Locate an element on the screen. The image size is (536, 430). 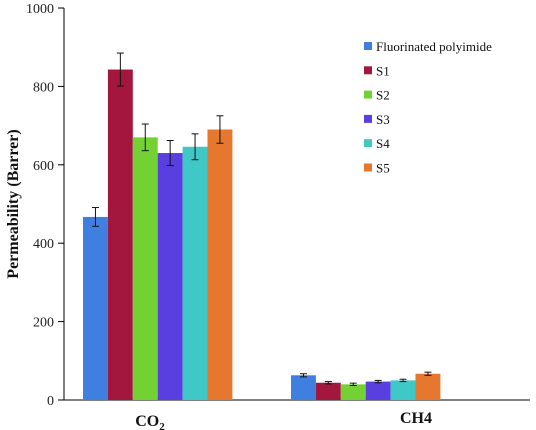
x-category-label-ch4: CH4 is located at coordinates (416, 418).